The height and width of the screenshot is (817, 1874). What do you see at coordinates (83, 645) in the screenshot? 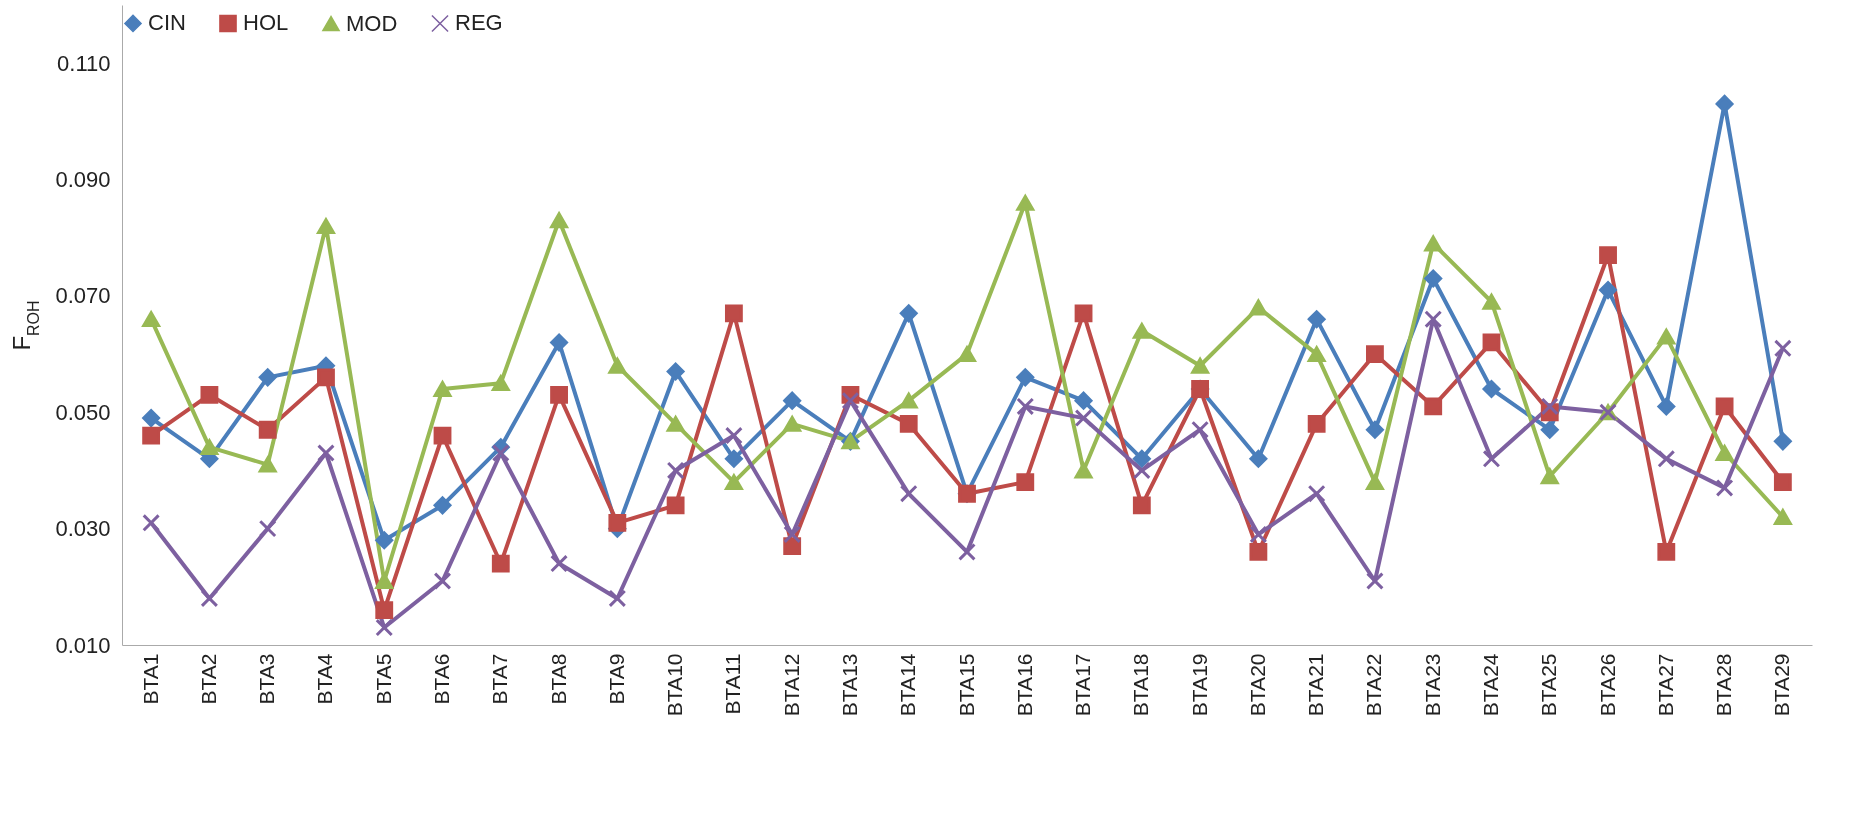
I see `y-tick-label: 0.010` at bounding box center [83, 645].